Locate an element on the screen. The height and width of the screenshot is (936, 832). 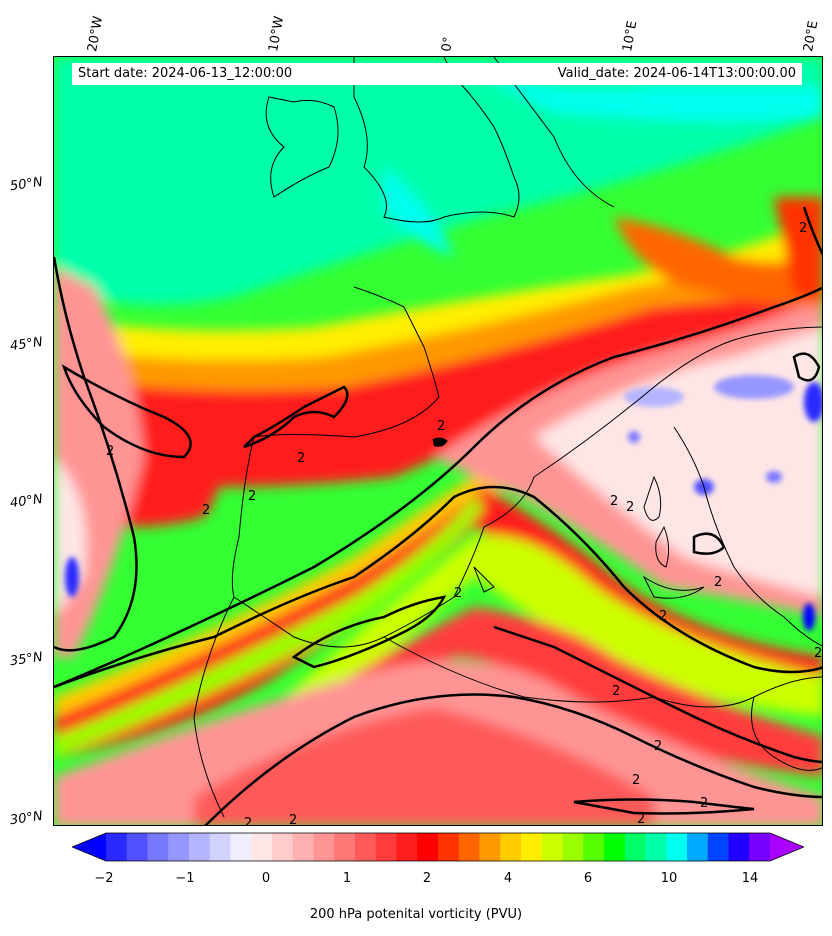
colorbar-tick-14: 14 is located at coordinates (750, 878).